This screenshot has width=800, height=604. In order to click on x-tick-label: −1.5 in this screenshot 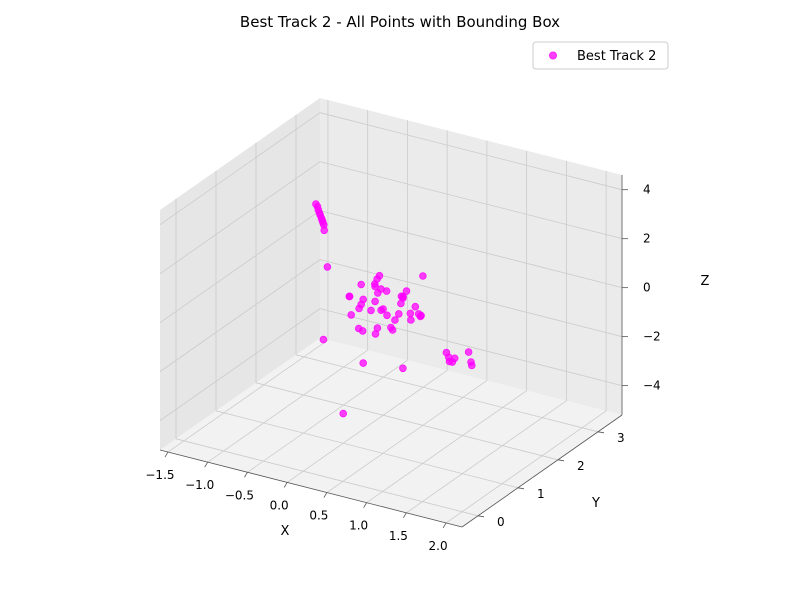, I will do `click(159, 475)`.